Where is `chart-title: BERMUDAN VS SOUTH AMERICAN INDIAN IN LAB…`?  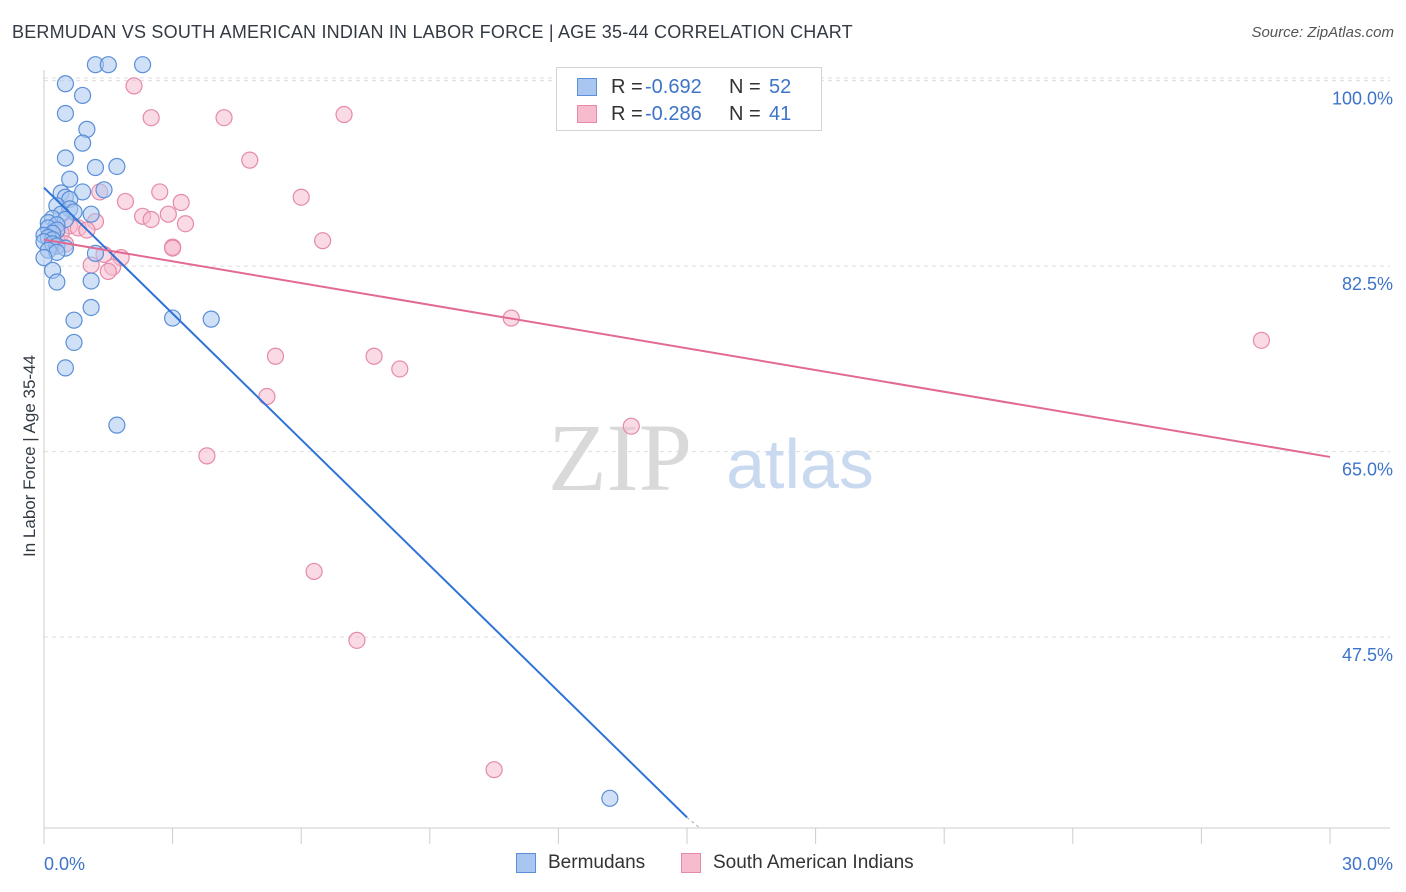 chart-title: BERMUDAN VS SOUTH AMERICAN INDIAN IN LAB… is located at coordinates (432, 32).